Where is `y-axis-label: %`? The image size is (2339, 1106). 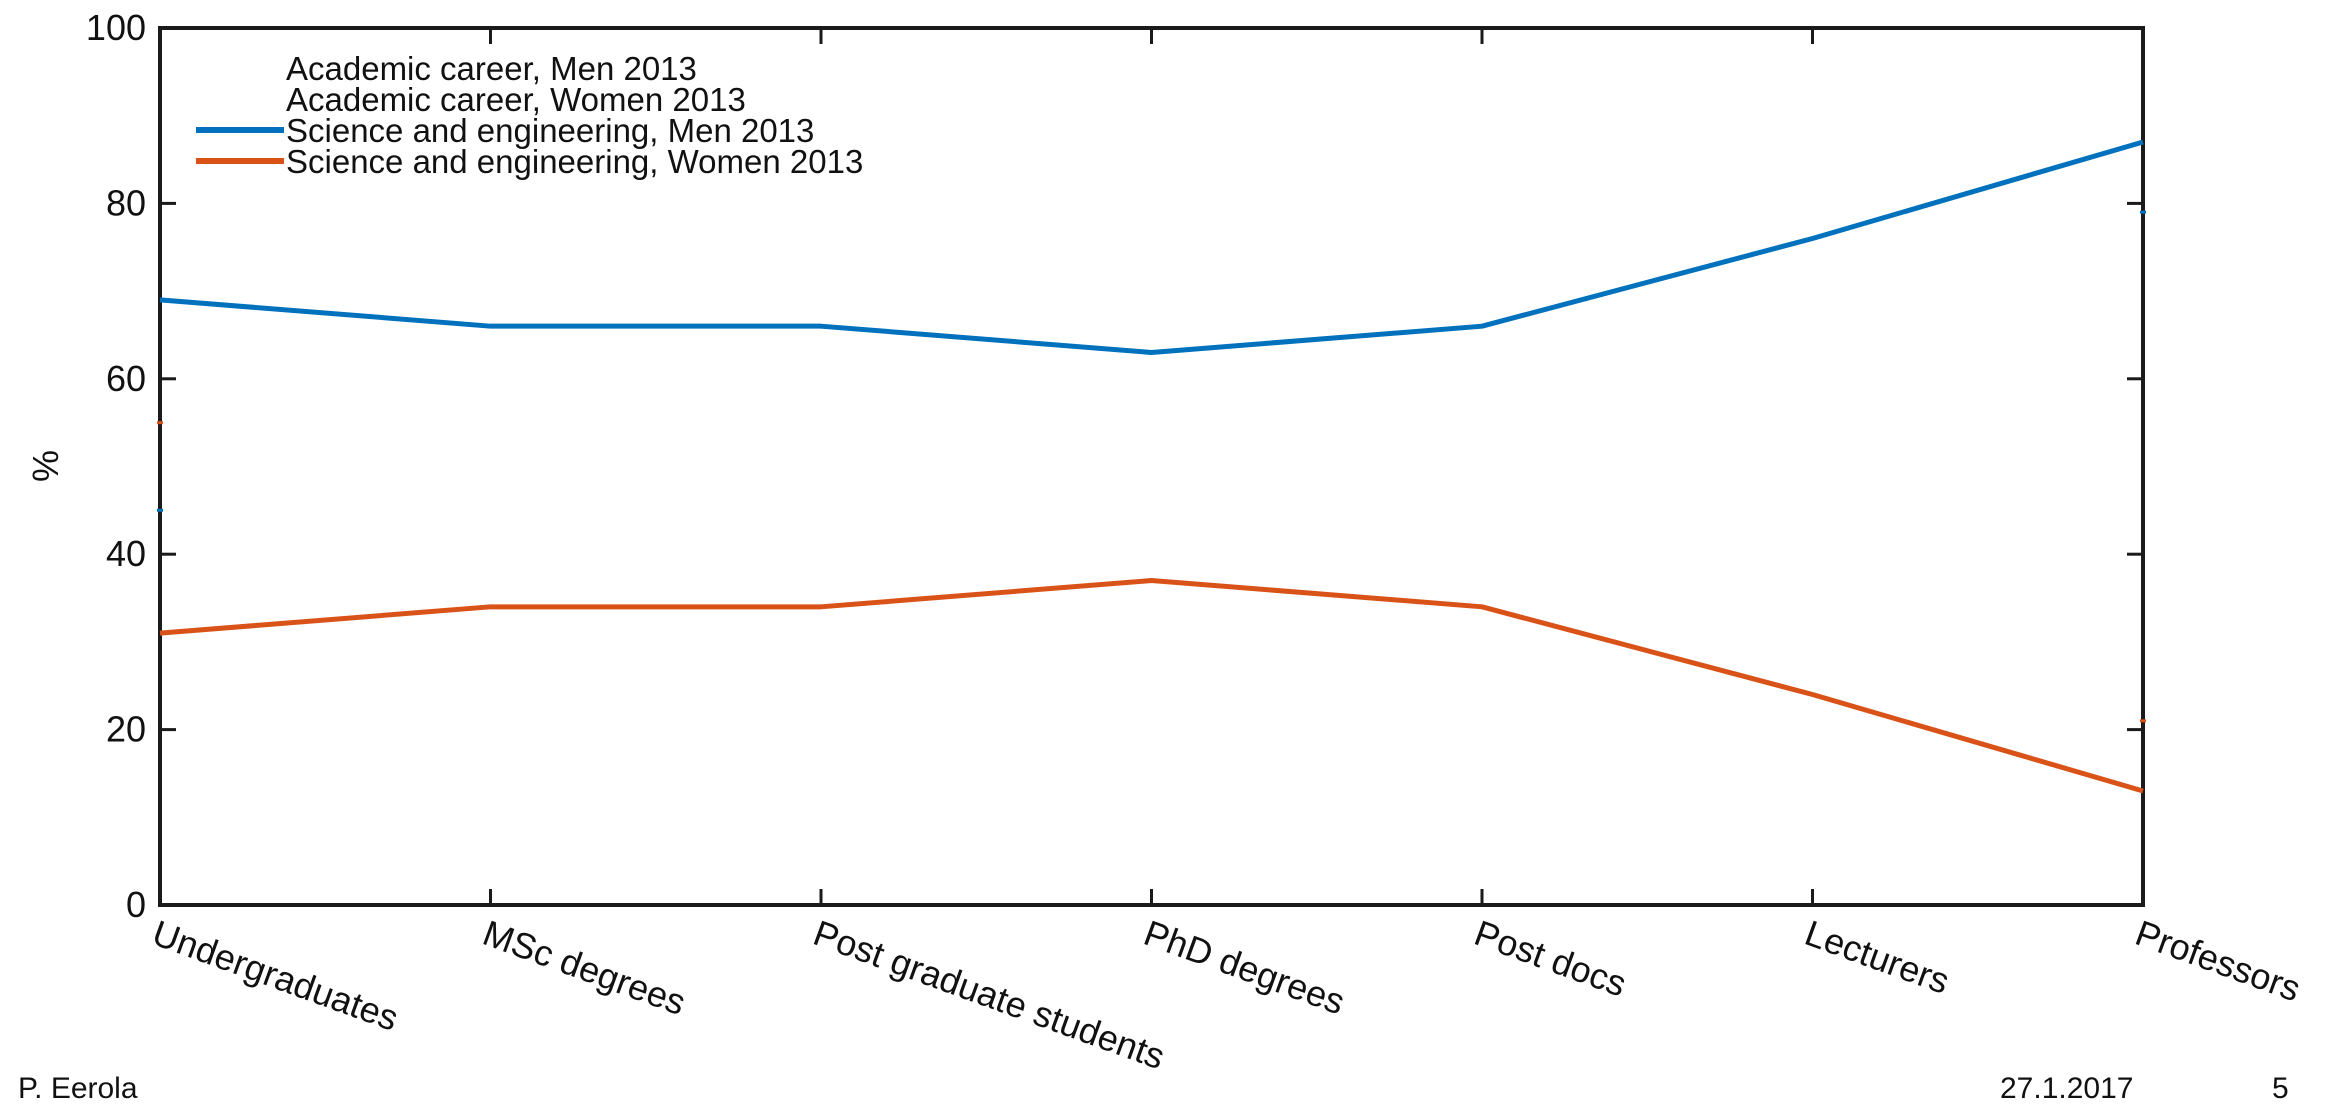
y-axis-label: % is located at coordinates (45, 466).